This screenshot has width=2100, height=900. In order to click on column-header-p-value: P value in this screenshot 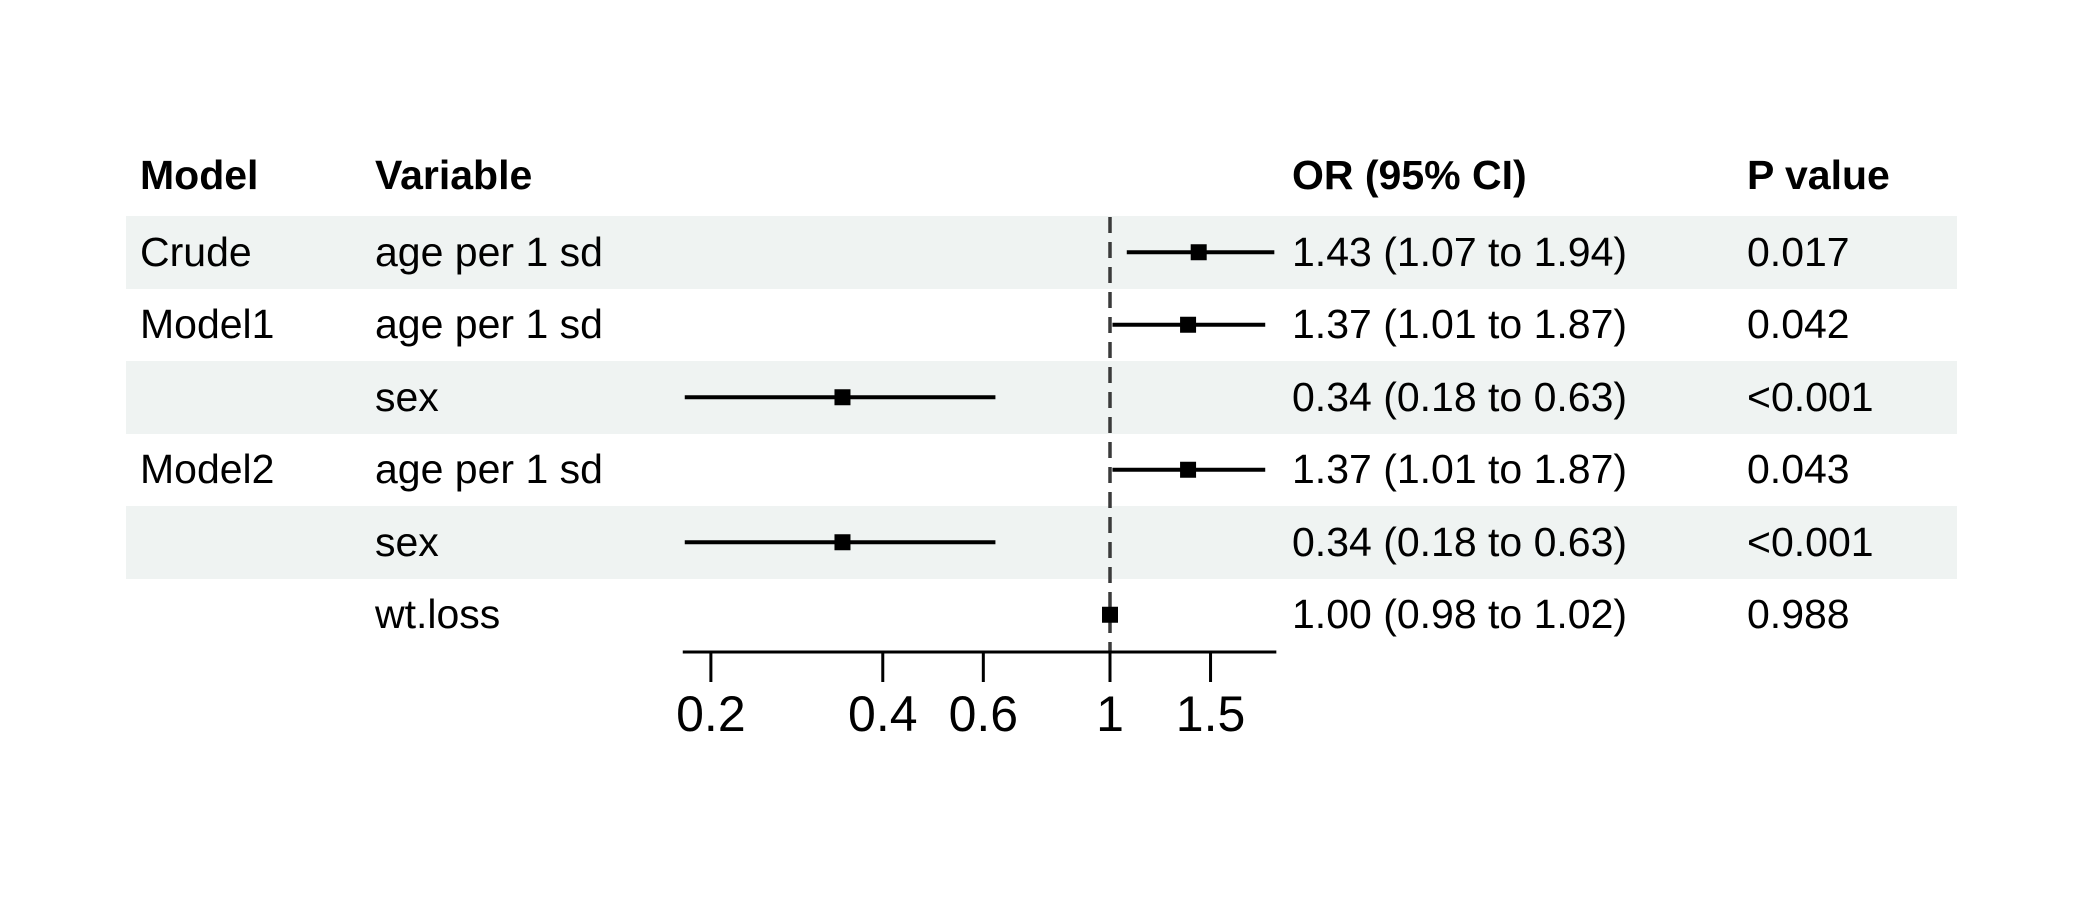, I will do `click(1818, 174)`.